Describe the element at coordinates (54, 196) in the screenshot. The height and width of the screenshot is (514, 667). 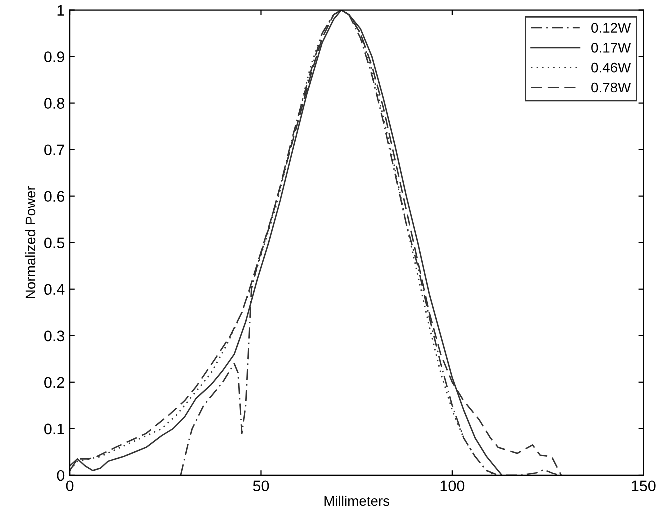
I see `y-tick-label: 0.6` at that location.